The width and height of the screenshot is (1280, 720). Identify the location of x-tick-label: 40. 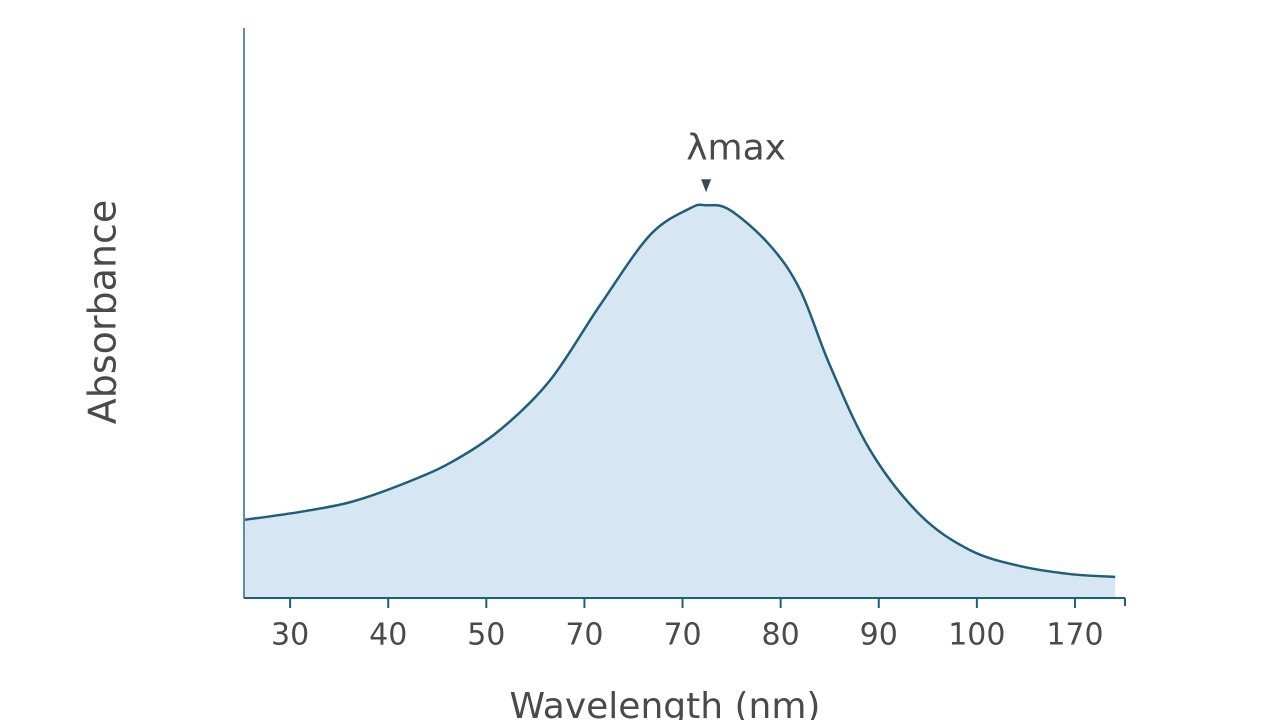
(388, 635).